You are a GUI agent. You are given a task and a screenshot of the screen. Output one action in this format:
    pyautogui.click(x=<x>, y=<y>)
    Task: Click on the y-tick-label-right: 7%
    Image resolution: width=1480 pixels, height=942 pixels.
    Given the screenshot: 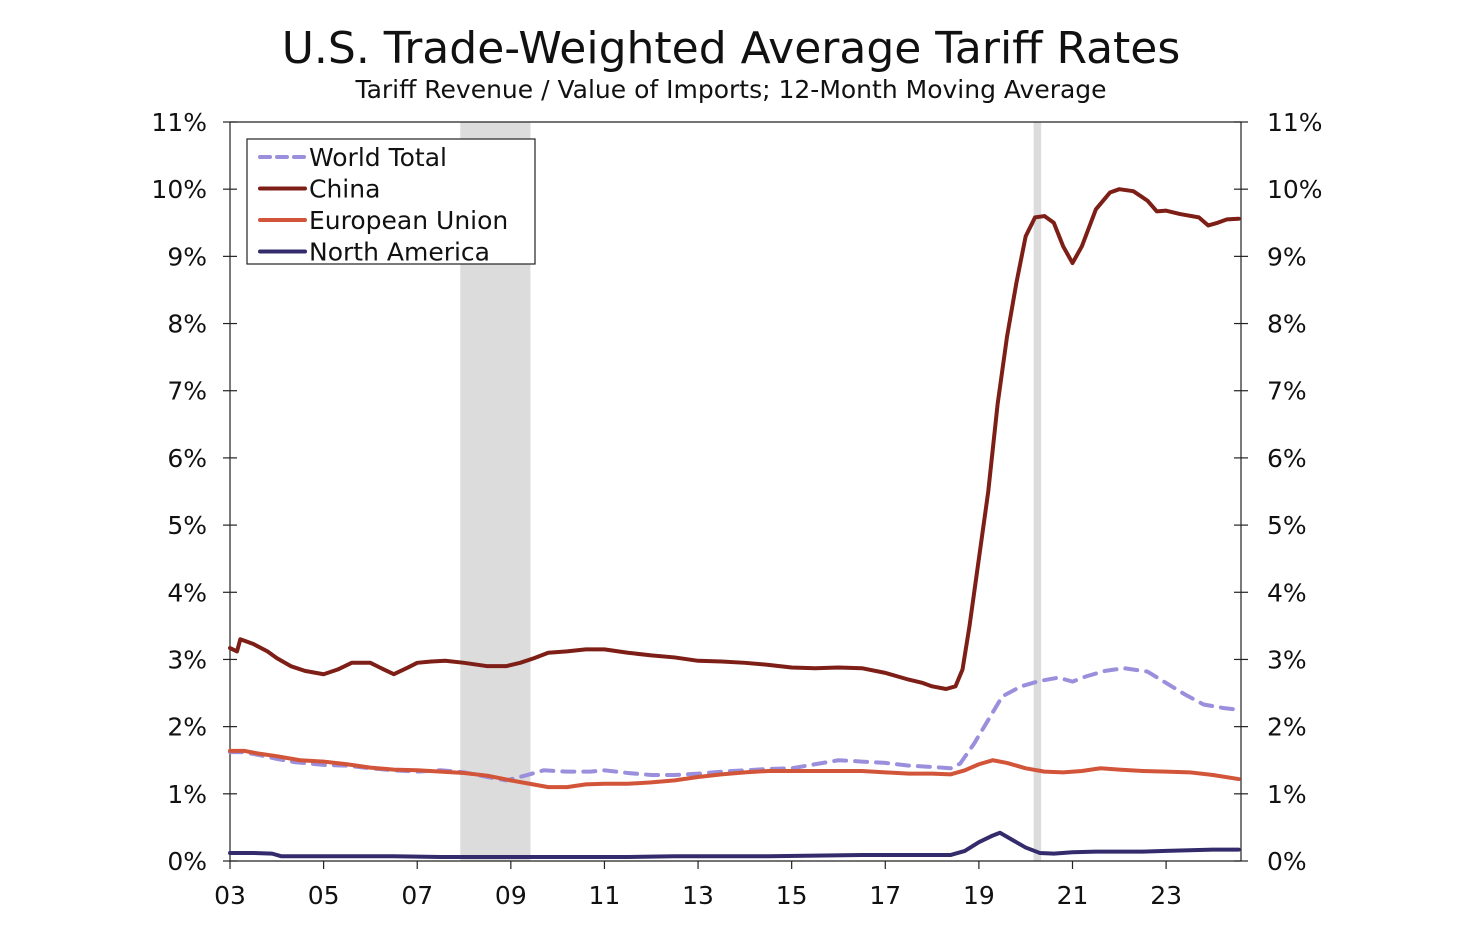 What is the action you would take?
    pyautogui.click(x=1287, y=391)
    